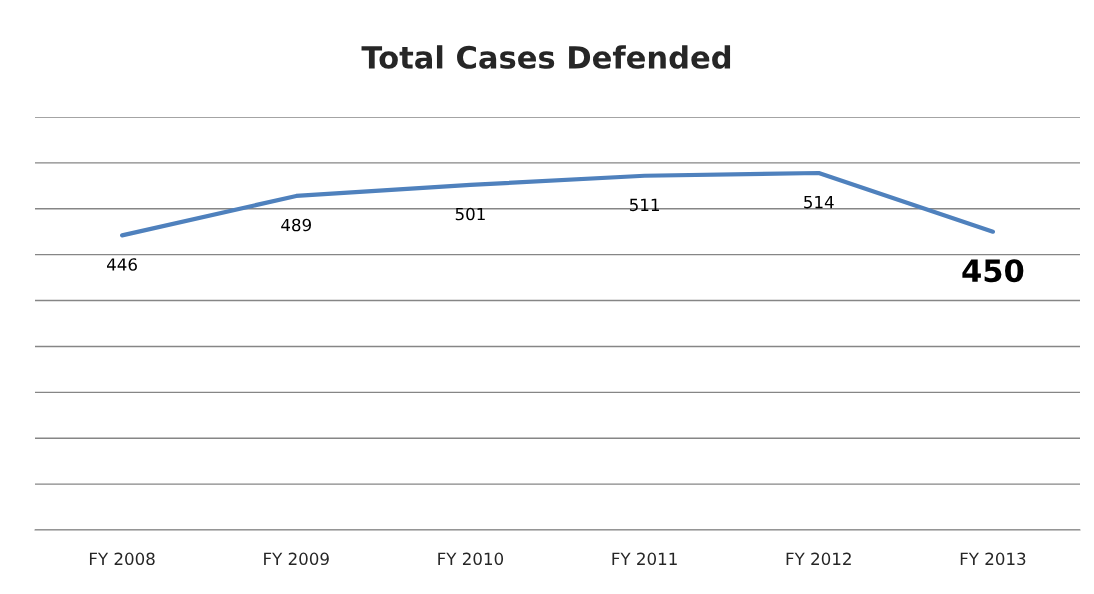 The width and height of the screenshot is (1094, 594). I want to click on data-label: 489, so click(296, 225).